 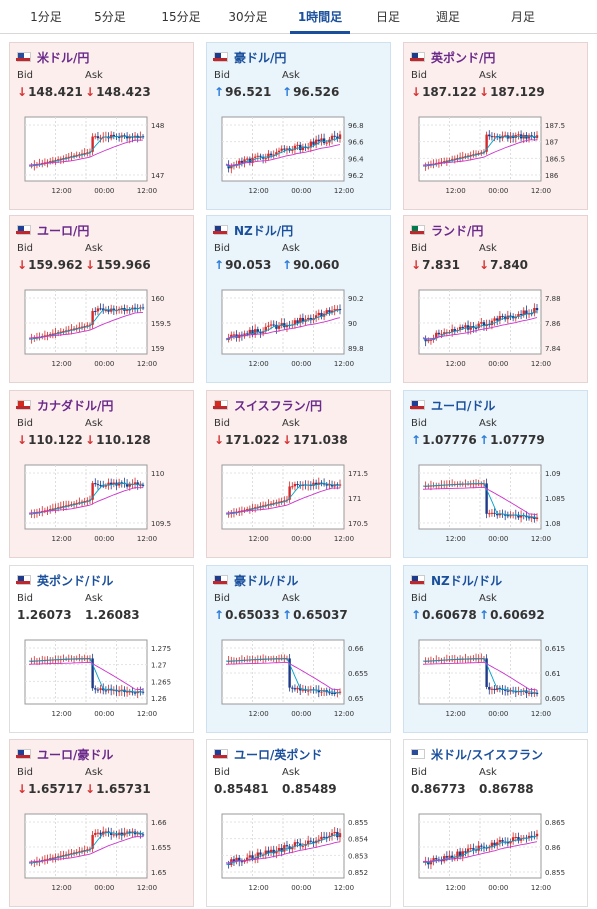 What do you see at coordinates (457, 230) in the screenshot?
I see `pair-name: ランド/円` at bounding box center [457, 230].